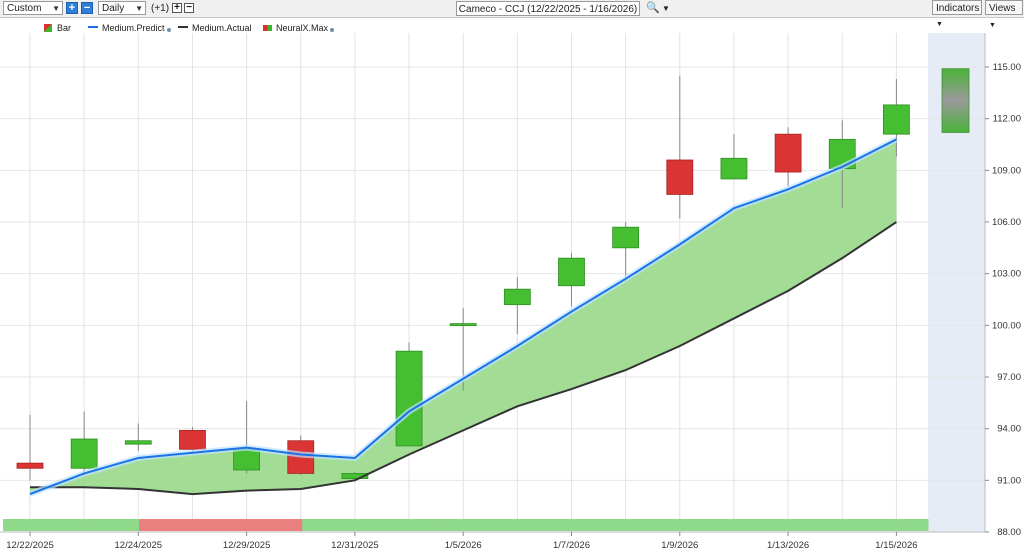 The width and height of the screenshot is (1024, 552). What do you see at coordinates (571, 545) in the screenshot?
I see `x-tick-label: 1/7/2026` at bounding box center [571, 545].